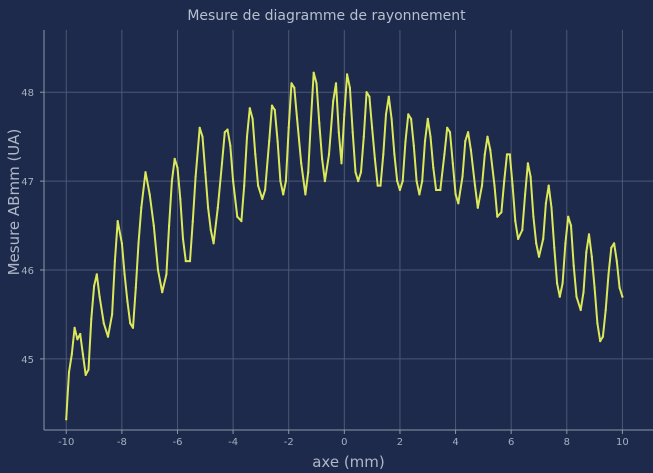  I want to click on x-tick-label: -4, so click(233, 442).